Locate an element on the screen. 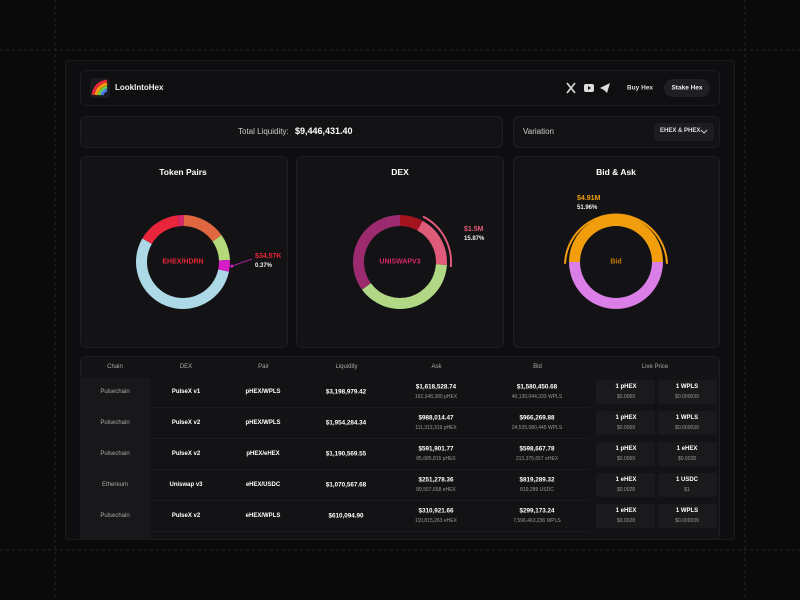 This screenshot has height=600, width=800. buy-hex-button: Buy Hex is located at coordinates (640, 88).